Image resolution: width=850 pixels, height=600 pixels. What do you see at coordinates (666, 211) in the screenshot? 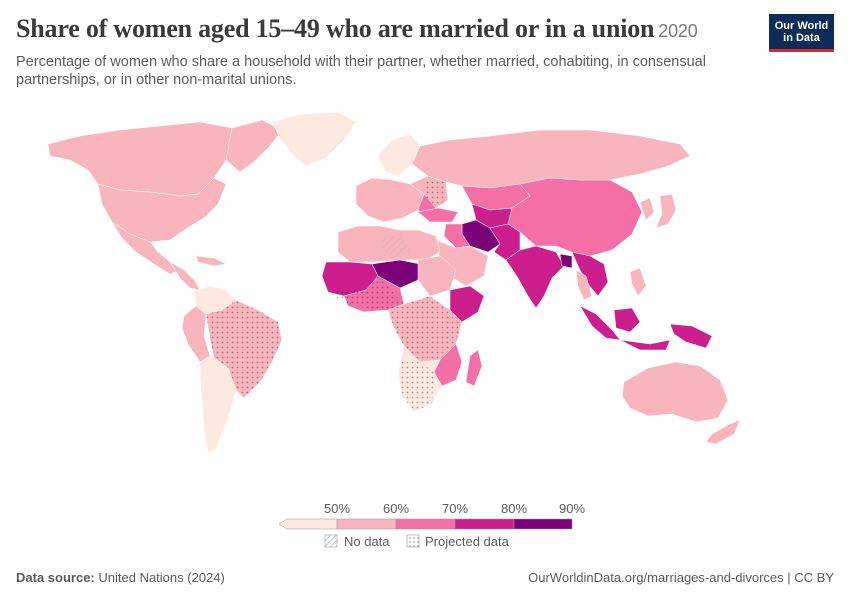
I see `region-japan` at bounding box center [666, 211].